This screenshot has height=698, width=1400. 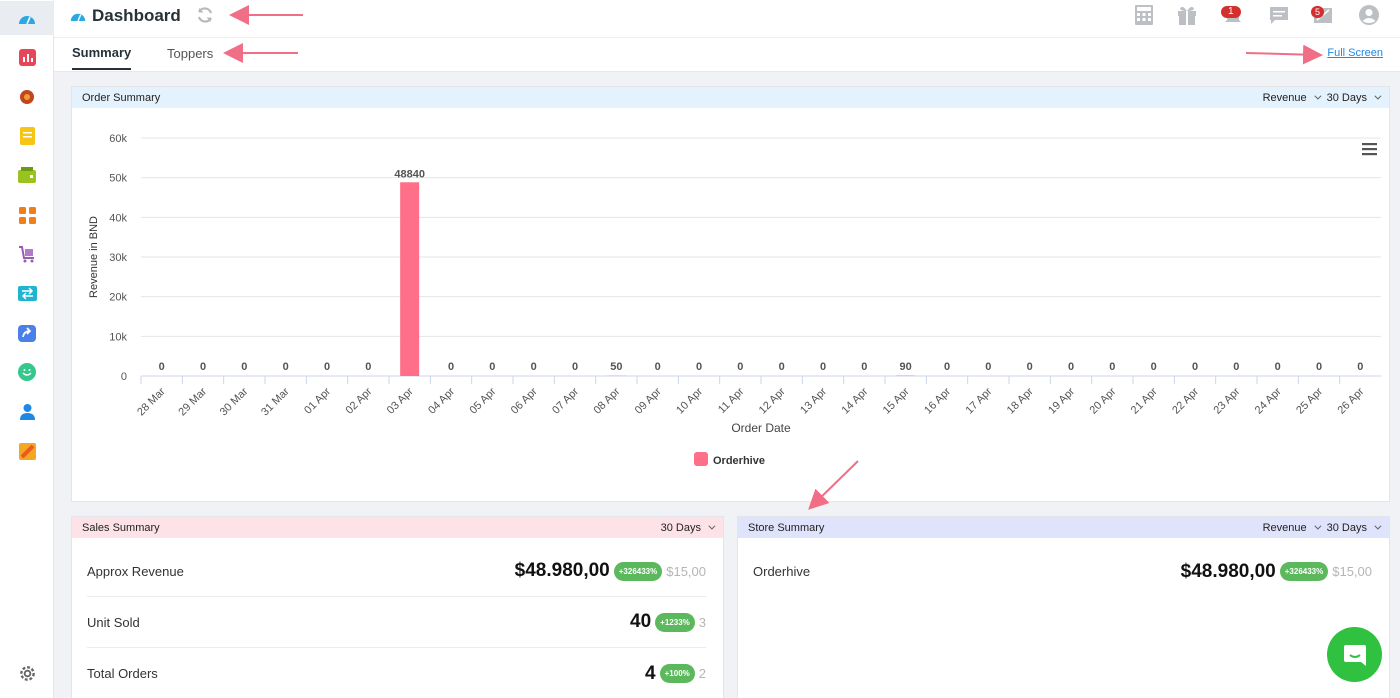 What do you see at coordinates (1102, 400) in the screenshot?
I see `x-tick-label: 20 Apr` at bounding box center [1102, 400].